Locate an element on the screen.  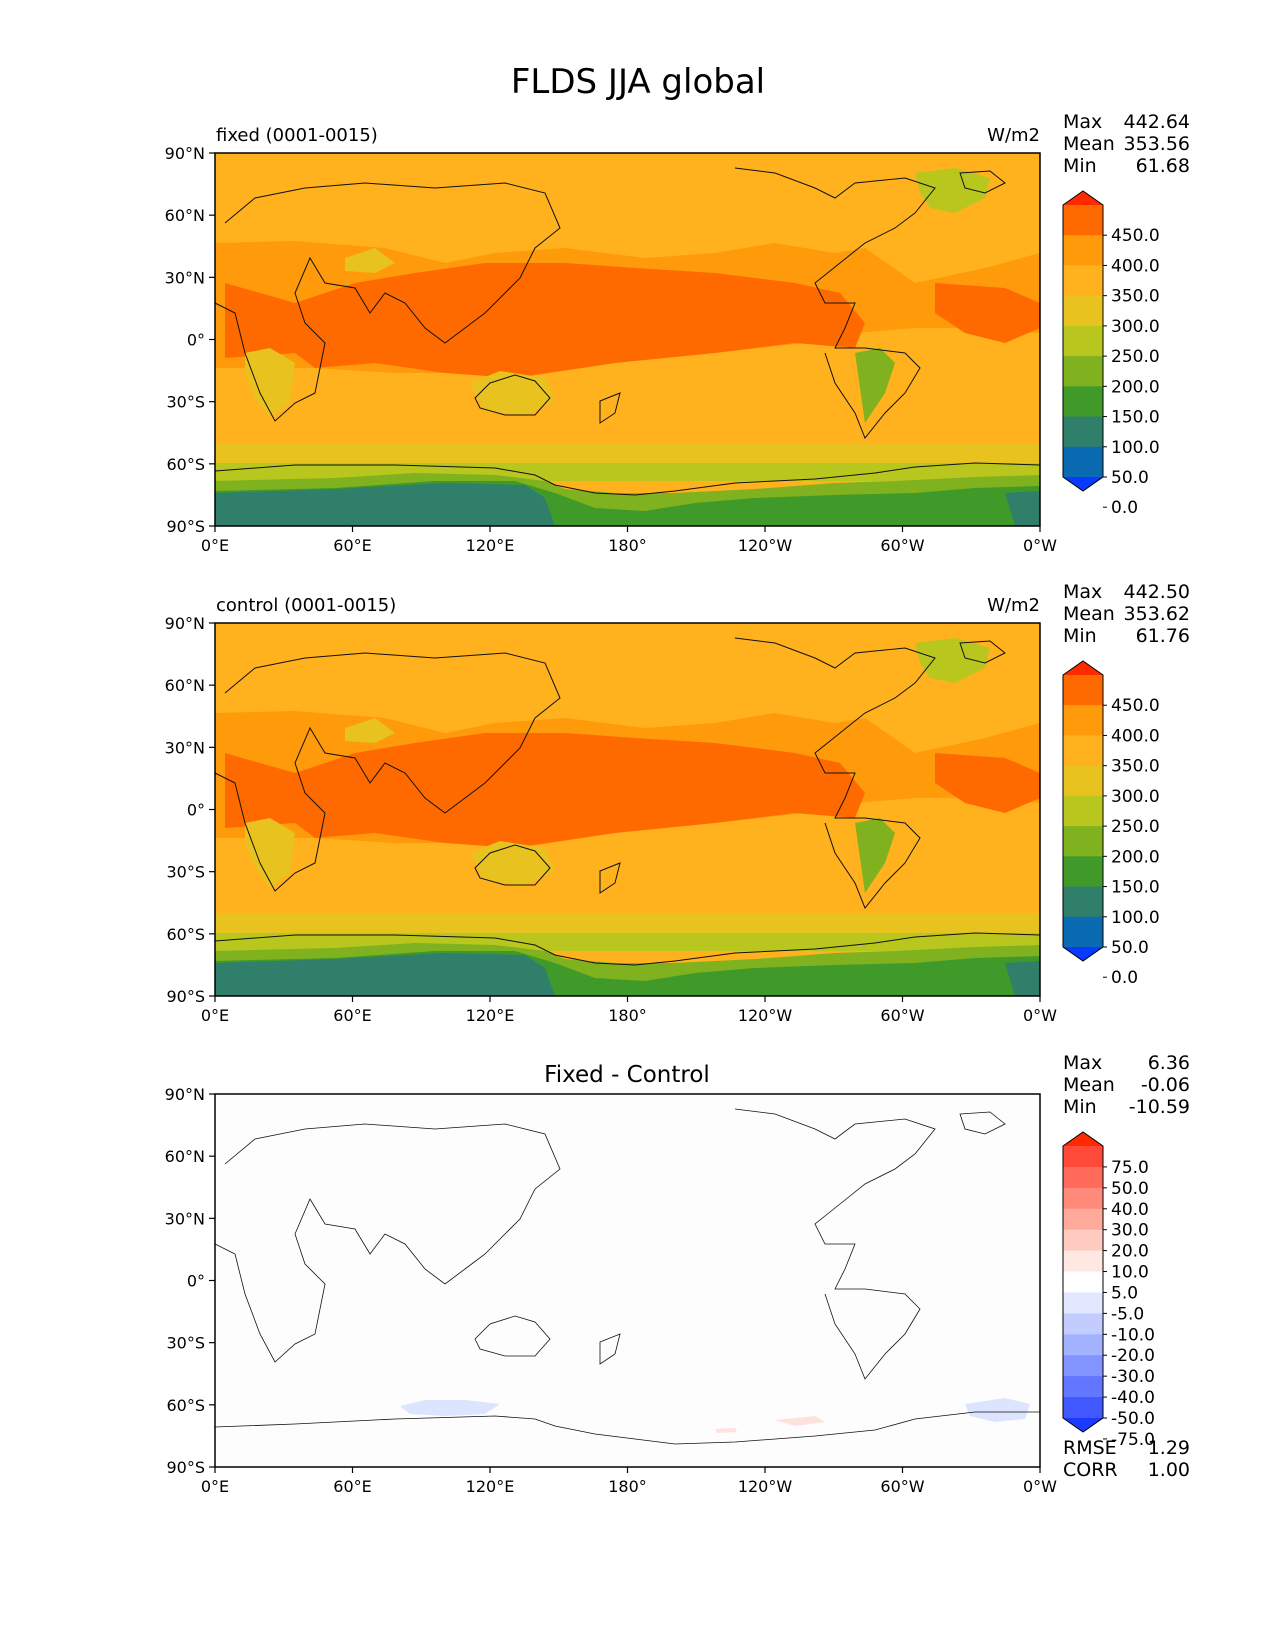
panel-units: W/m2 is located at coordinates (1013, 135).